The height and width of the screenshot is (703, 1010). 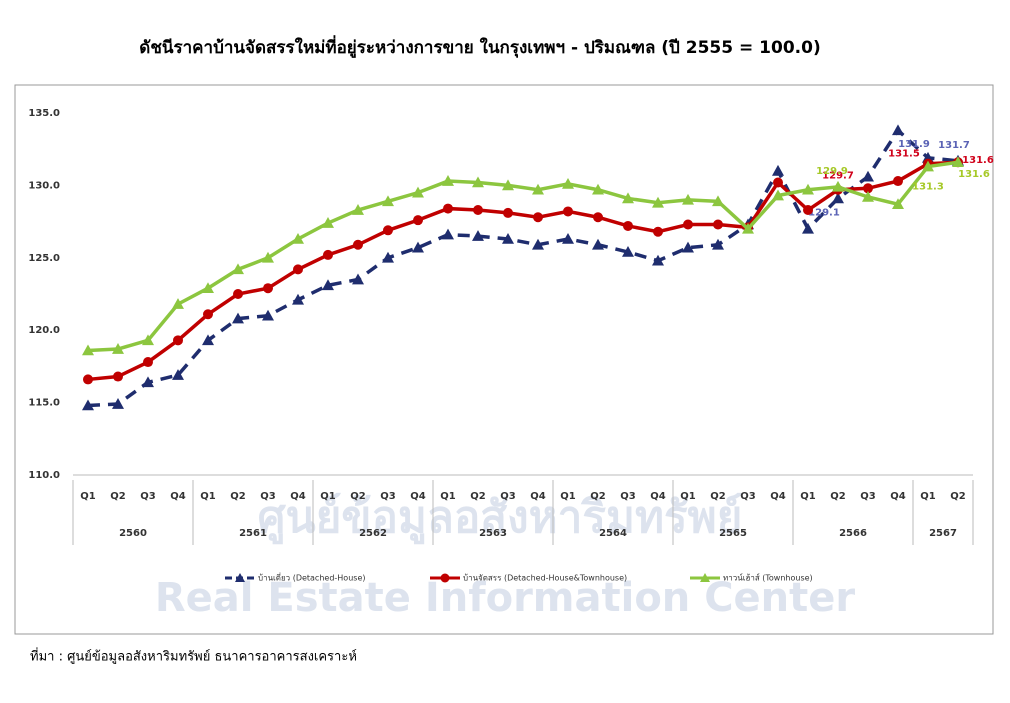 I want to click on group-label: 2564, so click(x=613, y=533).